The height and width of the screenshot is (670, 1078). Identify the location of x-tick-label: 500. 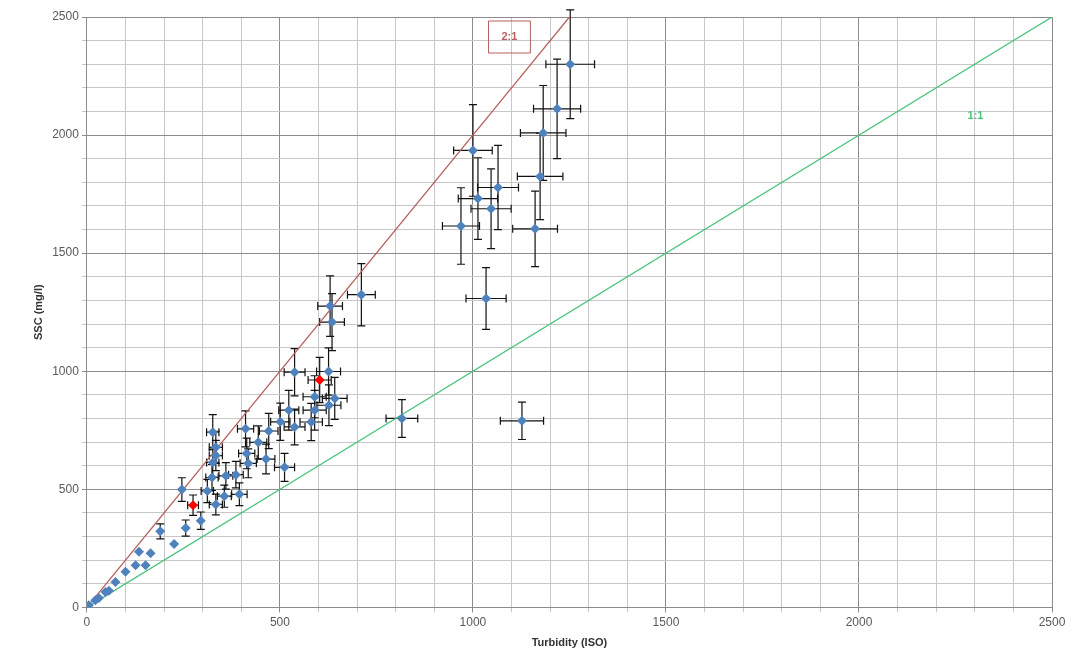
(280, 621).